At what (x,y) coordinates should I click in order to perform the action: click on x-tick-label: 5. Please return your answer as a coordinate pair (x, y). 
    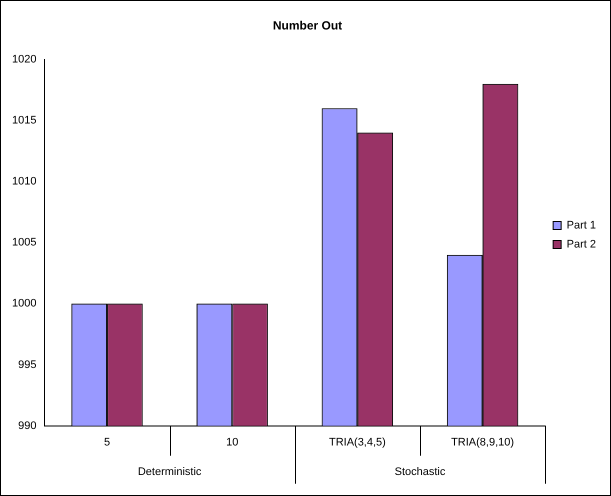
    Looking at the image, I should click on (107, 442).